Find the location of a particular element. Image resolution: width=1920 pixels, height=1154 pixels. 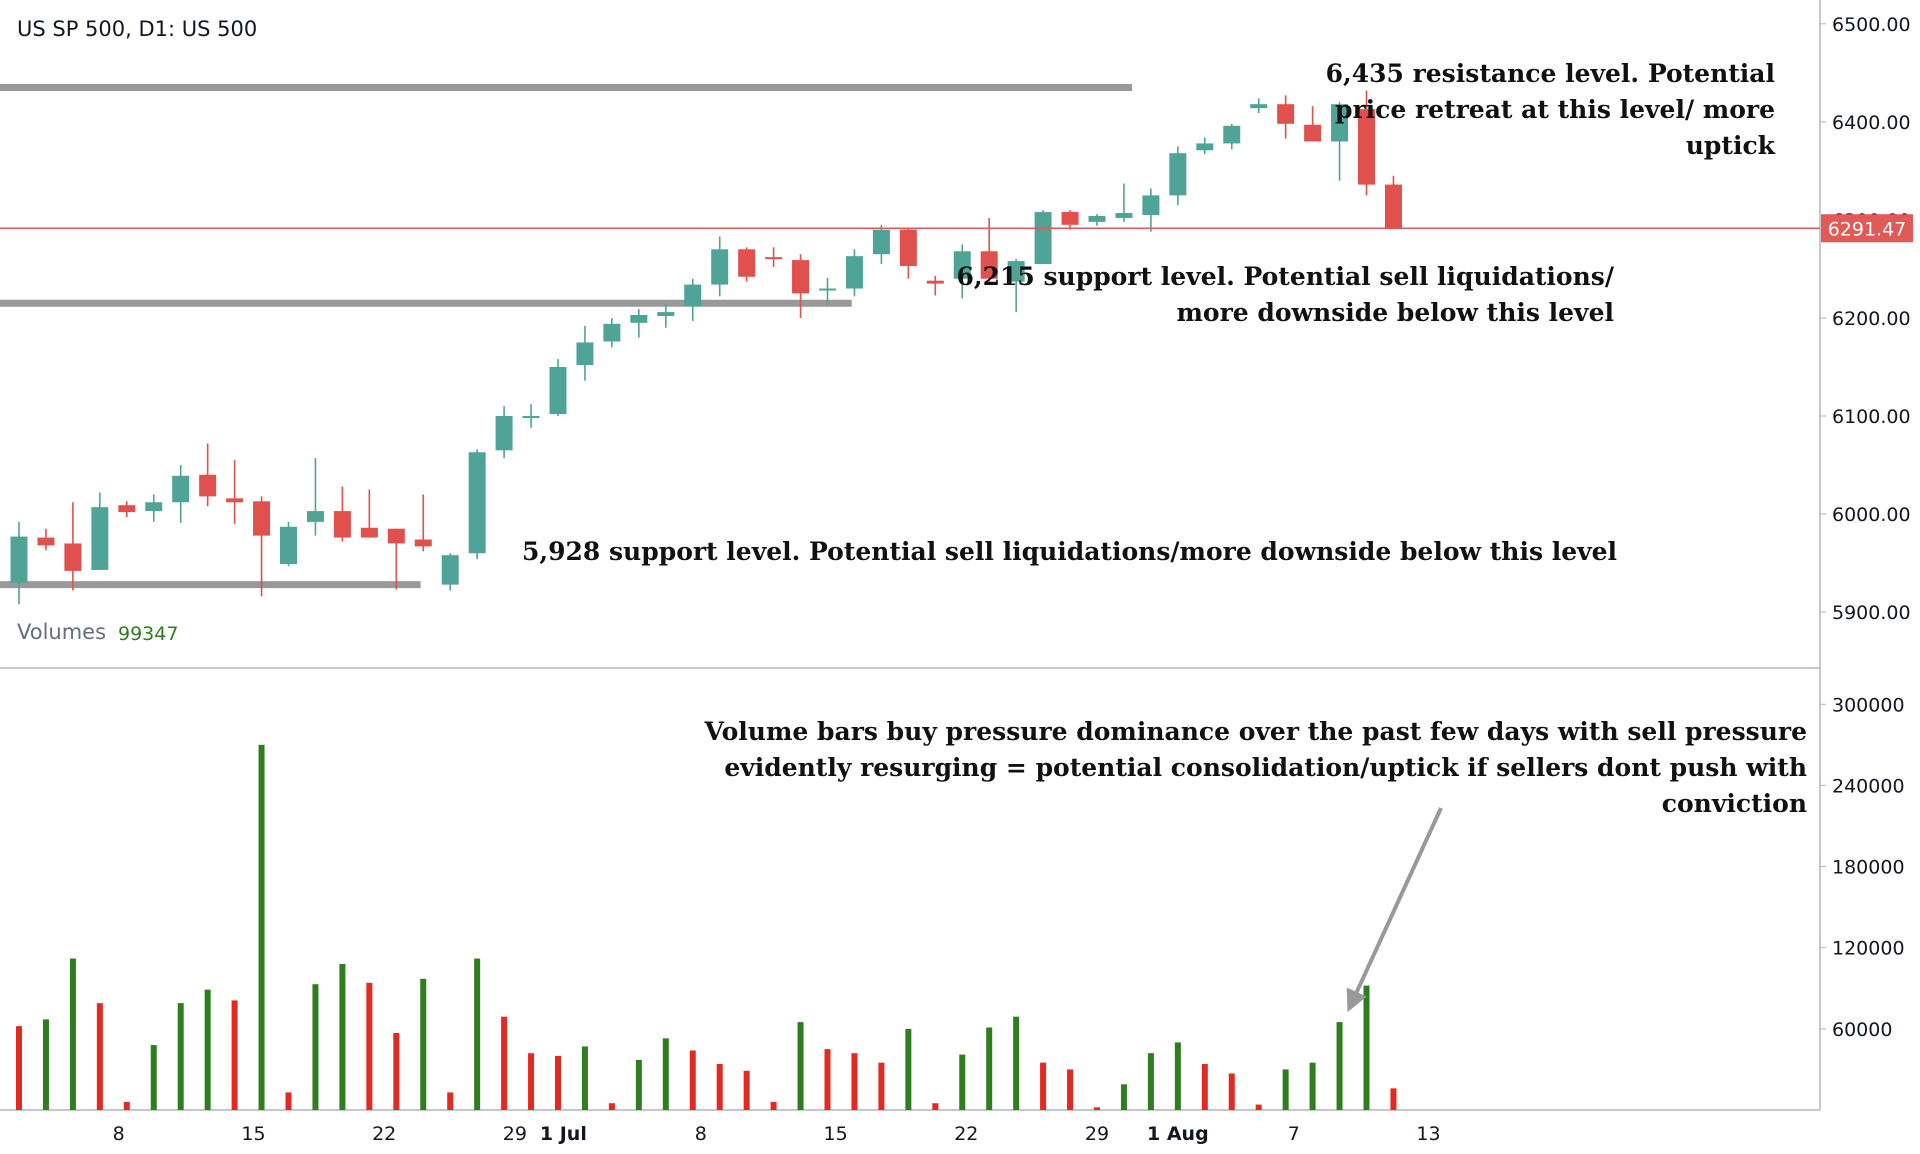

price-tick-label: 5900.00 is located at coordinates (1871, 613).